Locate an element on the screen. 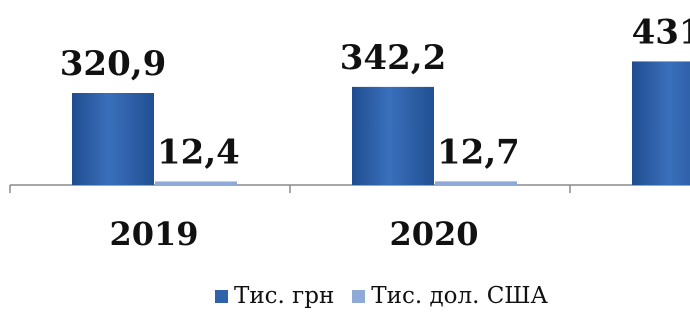  bar-usd-2019 is located at coordinates (196, 183).